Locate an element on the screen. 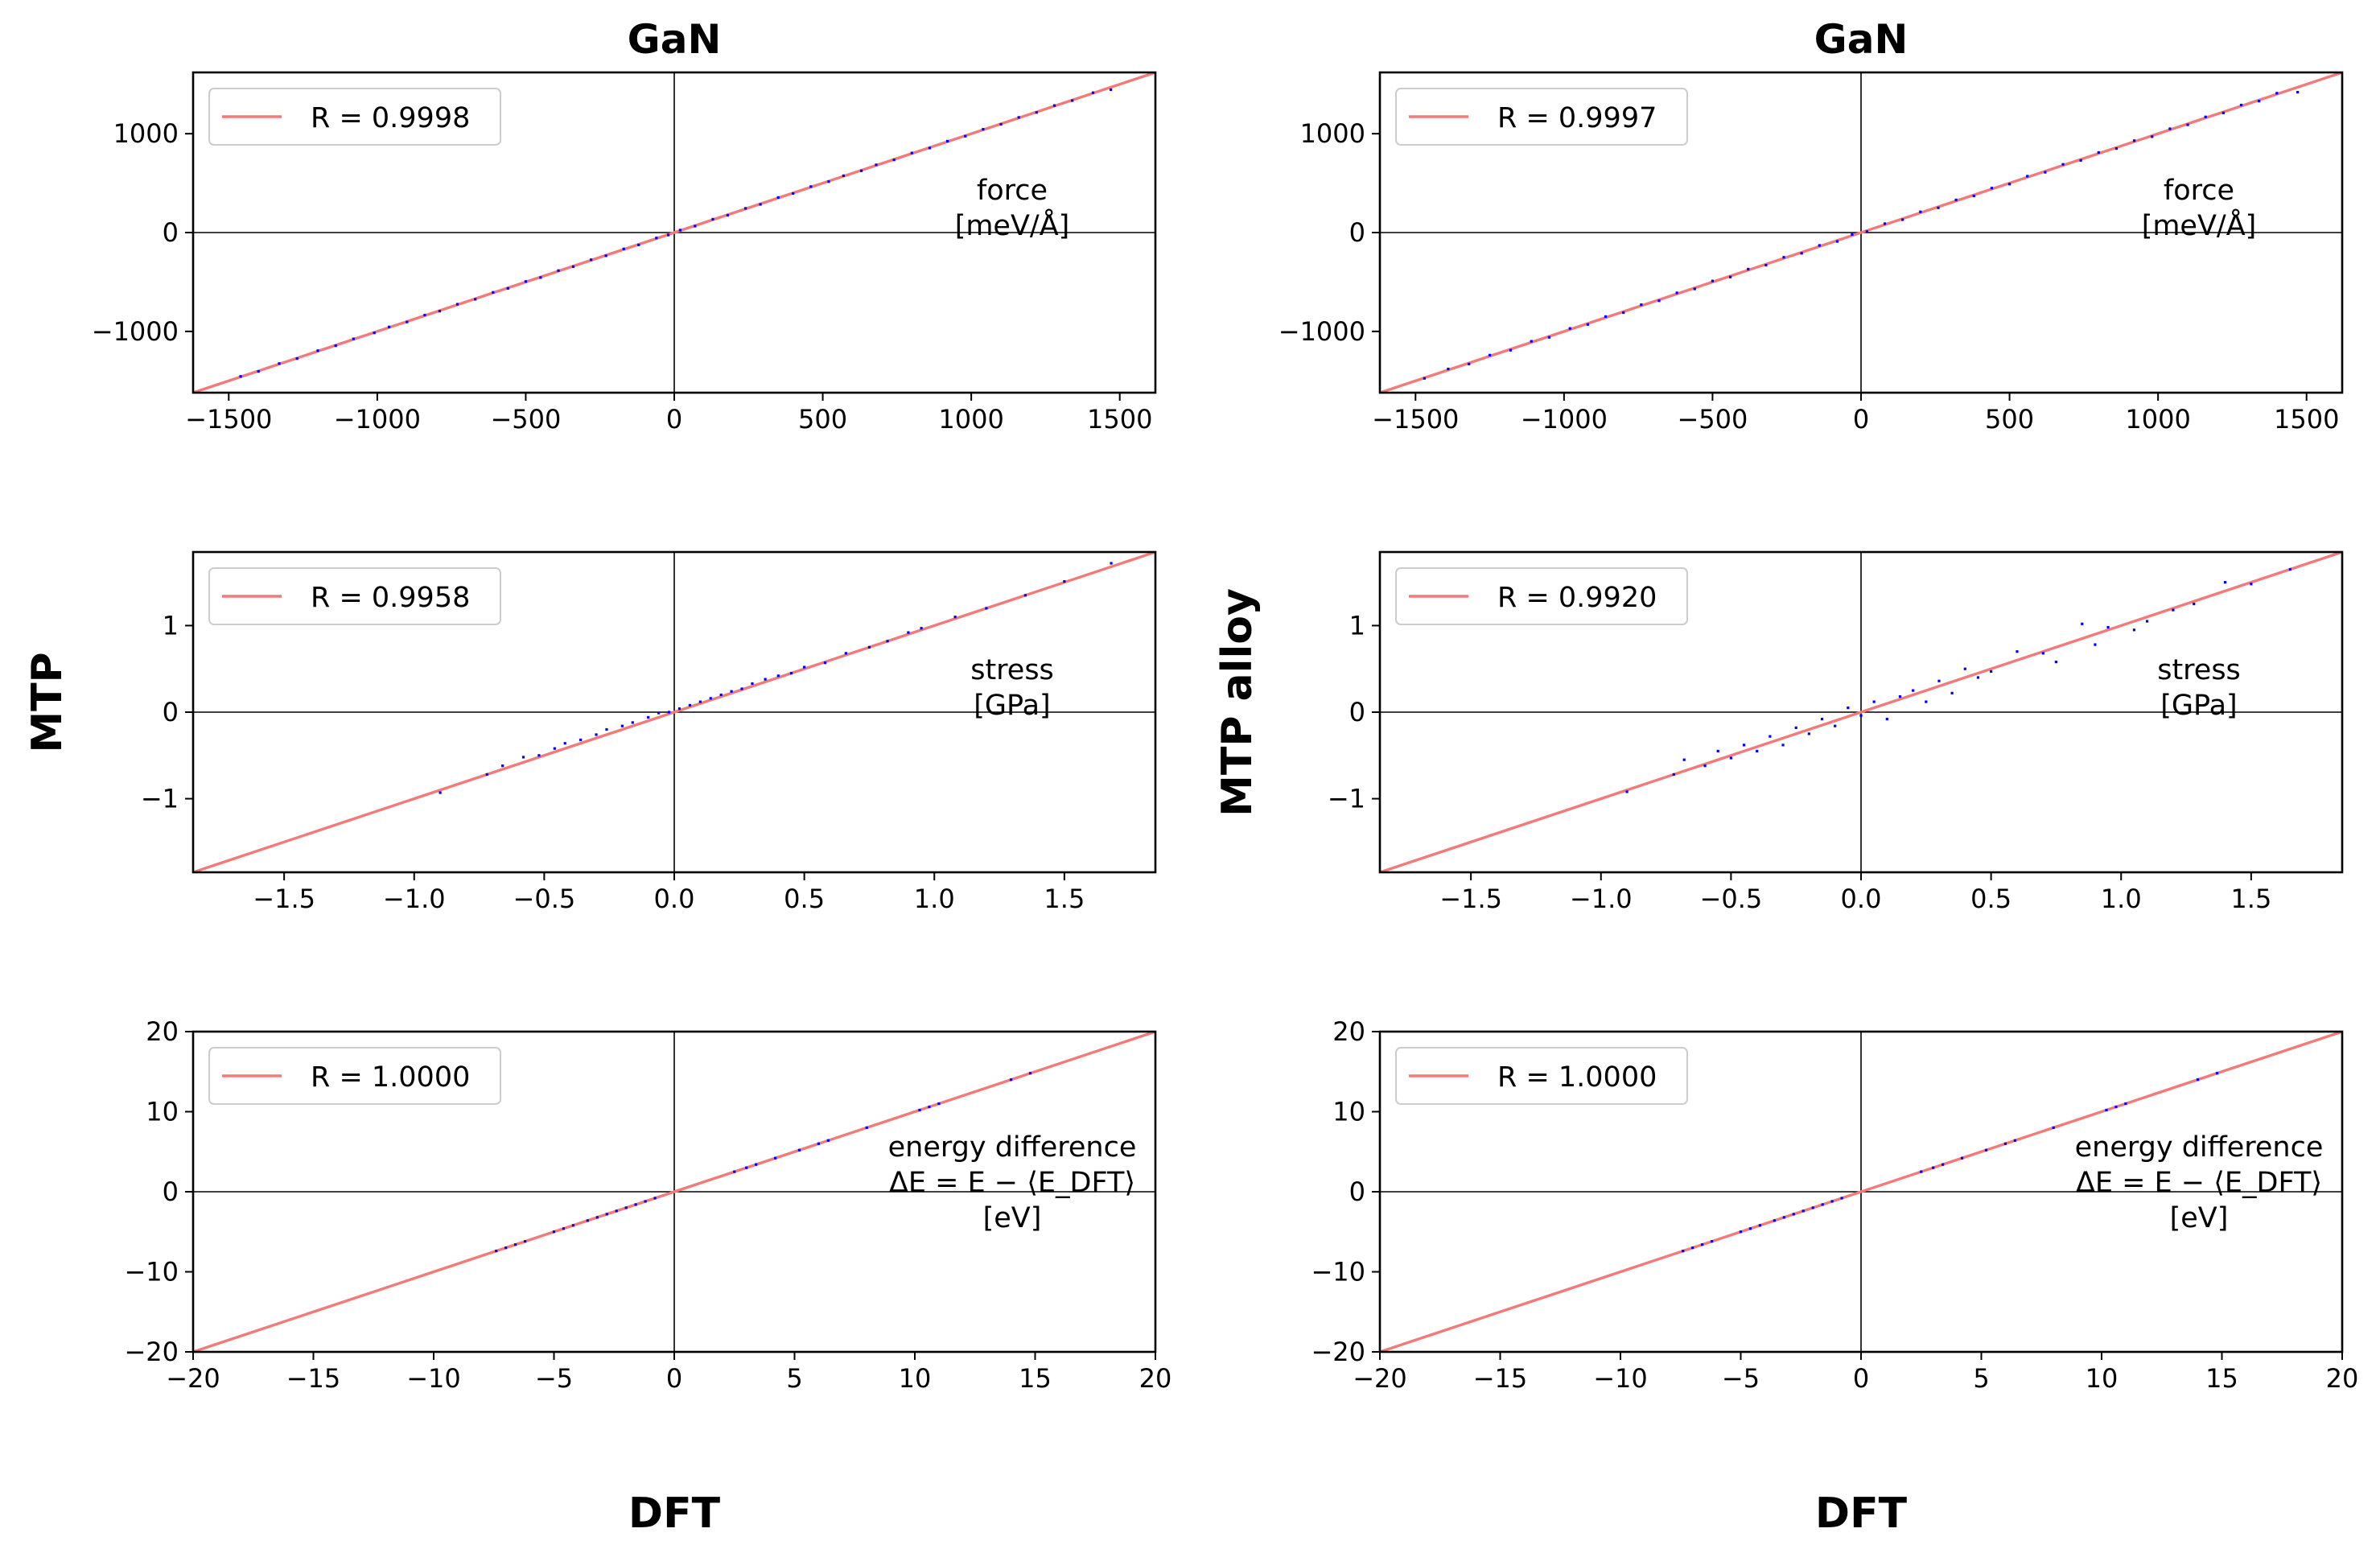 The image size is (2380, 1545). annotation-line: energy difference is located at coordinates (2199, 1147).